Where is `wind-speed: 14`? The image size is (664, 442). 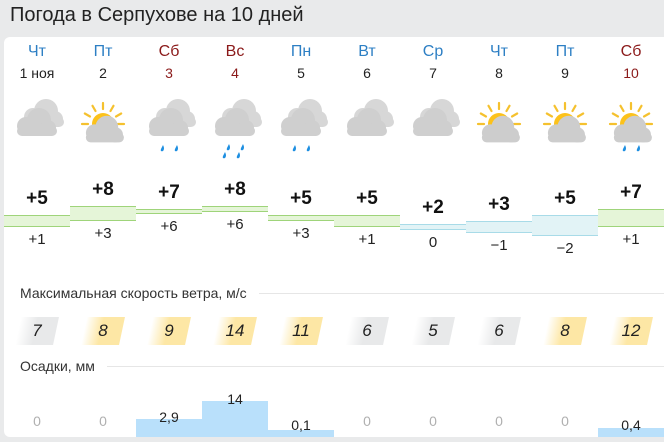 wind-speed: 14 is located at coordinates (235, 331).